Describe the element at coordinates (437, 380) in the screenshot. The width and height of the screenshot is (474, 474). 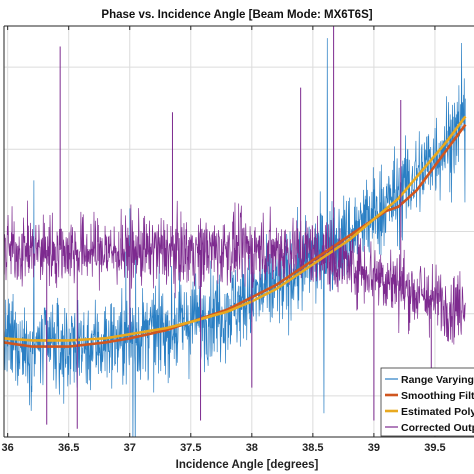
I see `legend-entry: Range Varying I` at that location.